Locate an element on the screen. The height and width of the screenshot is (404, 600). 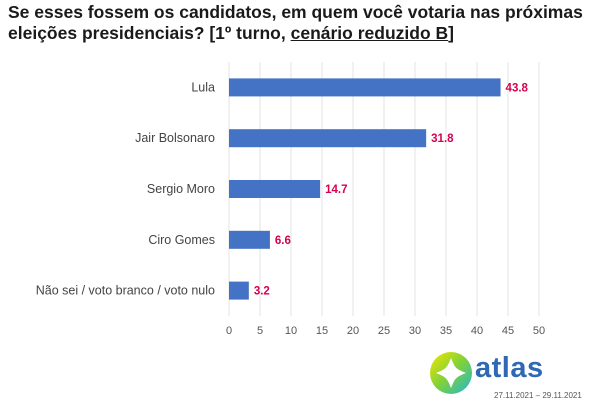
x-tick-label: 45 is located at coordinates (508, 331).